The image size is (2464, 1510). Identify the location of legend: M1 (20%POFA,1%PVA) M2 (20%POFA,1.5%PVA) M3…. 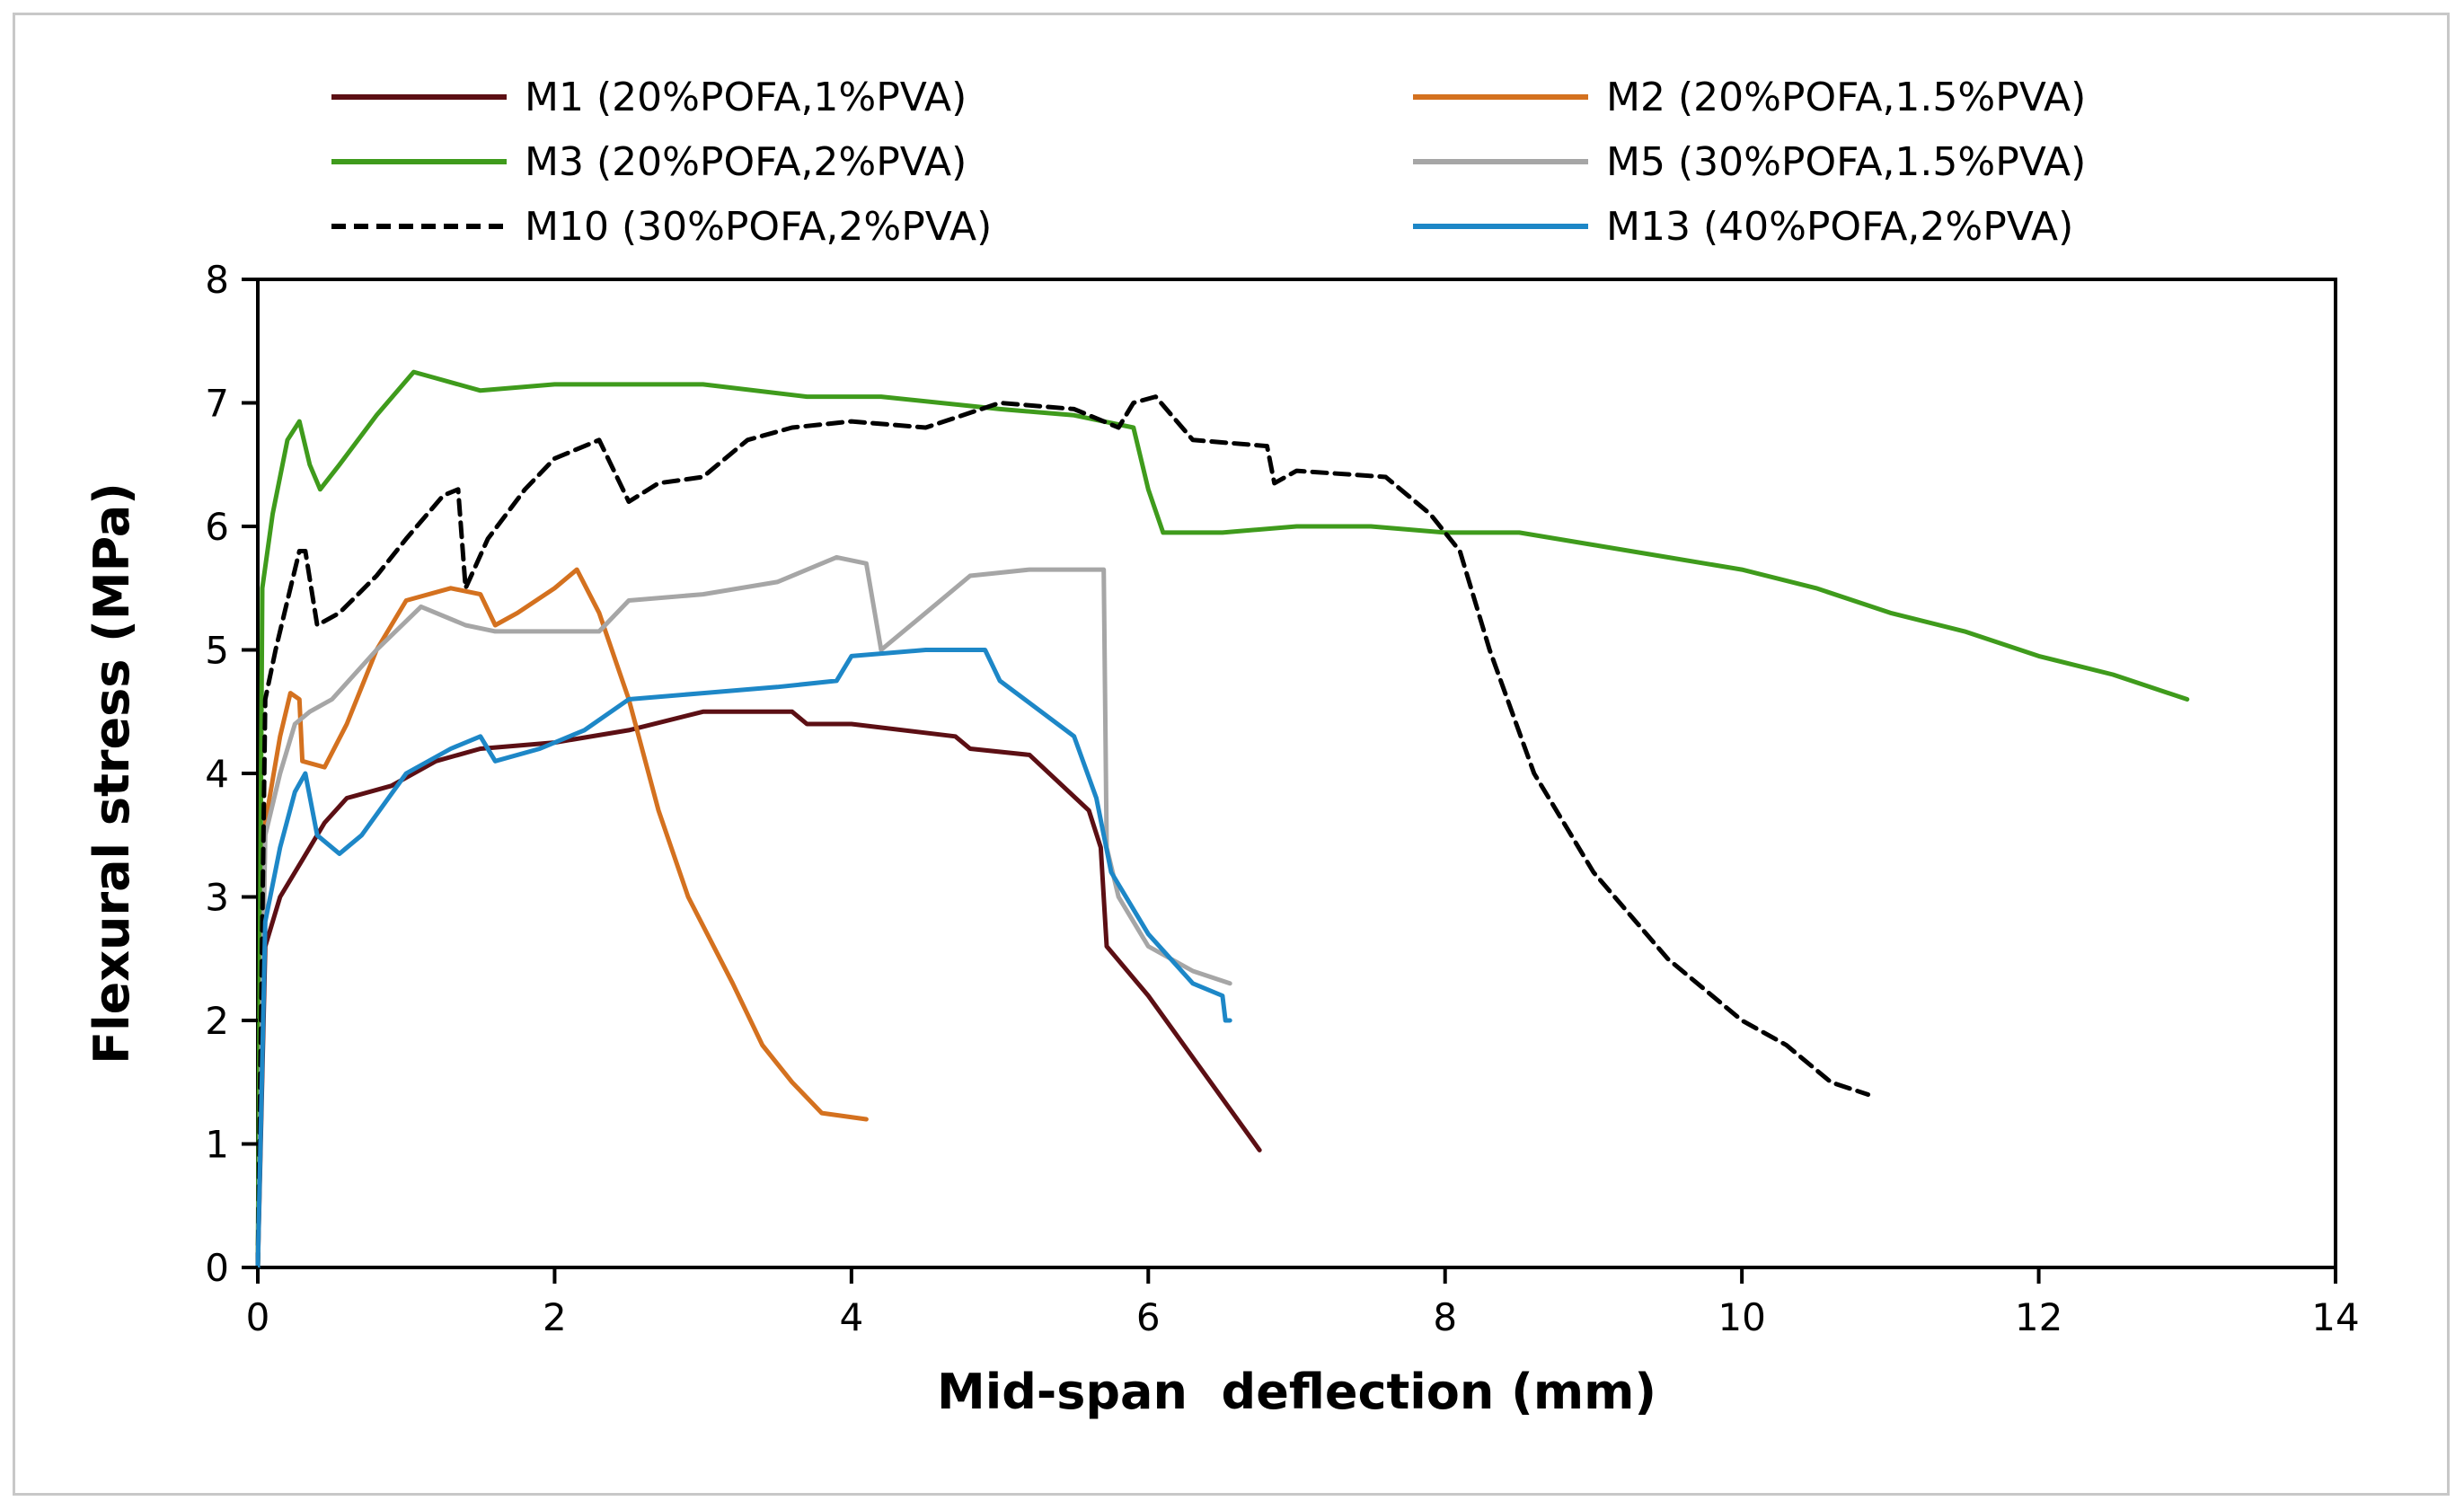
(1208, 162).